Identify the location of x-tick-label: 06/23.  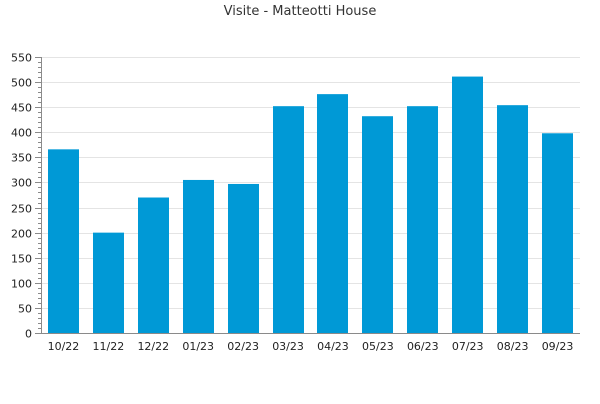
(423, 346).